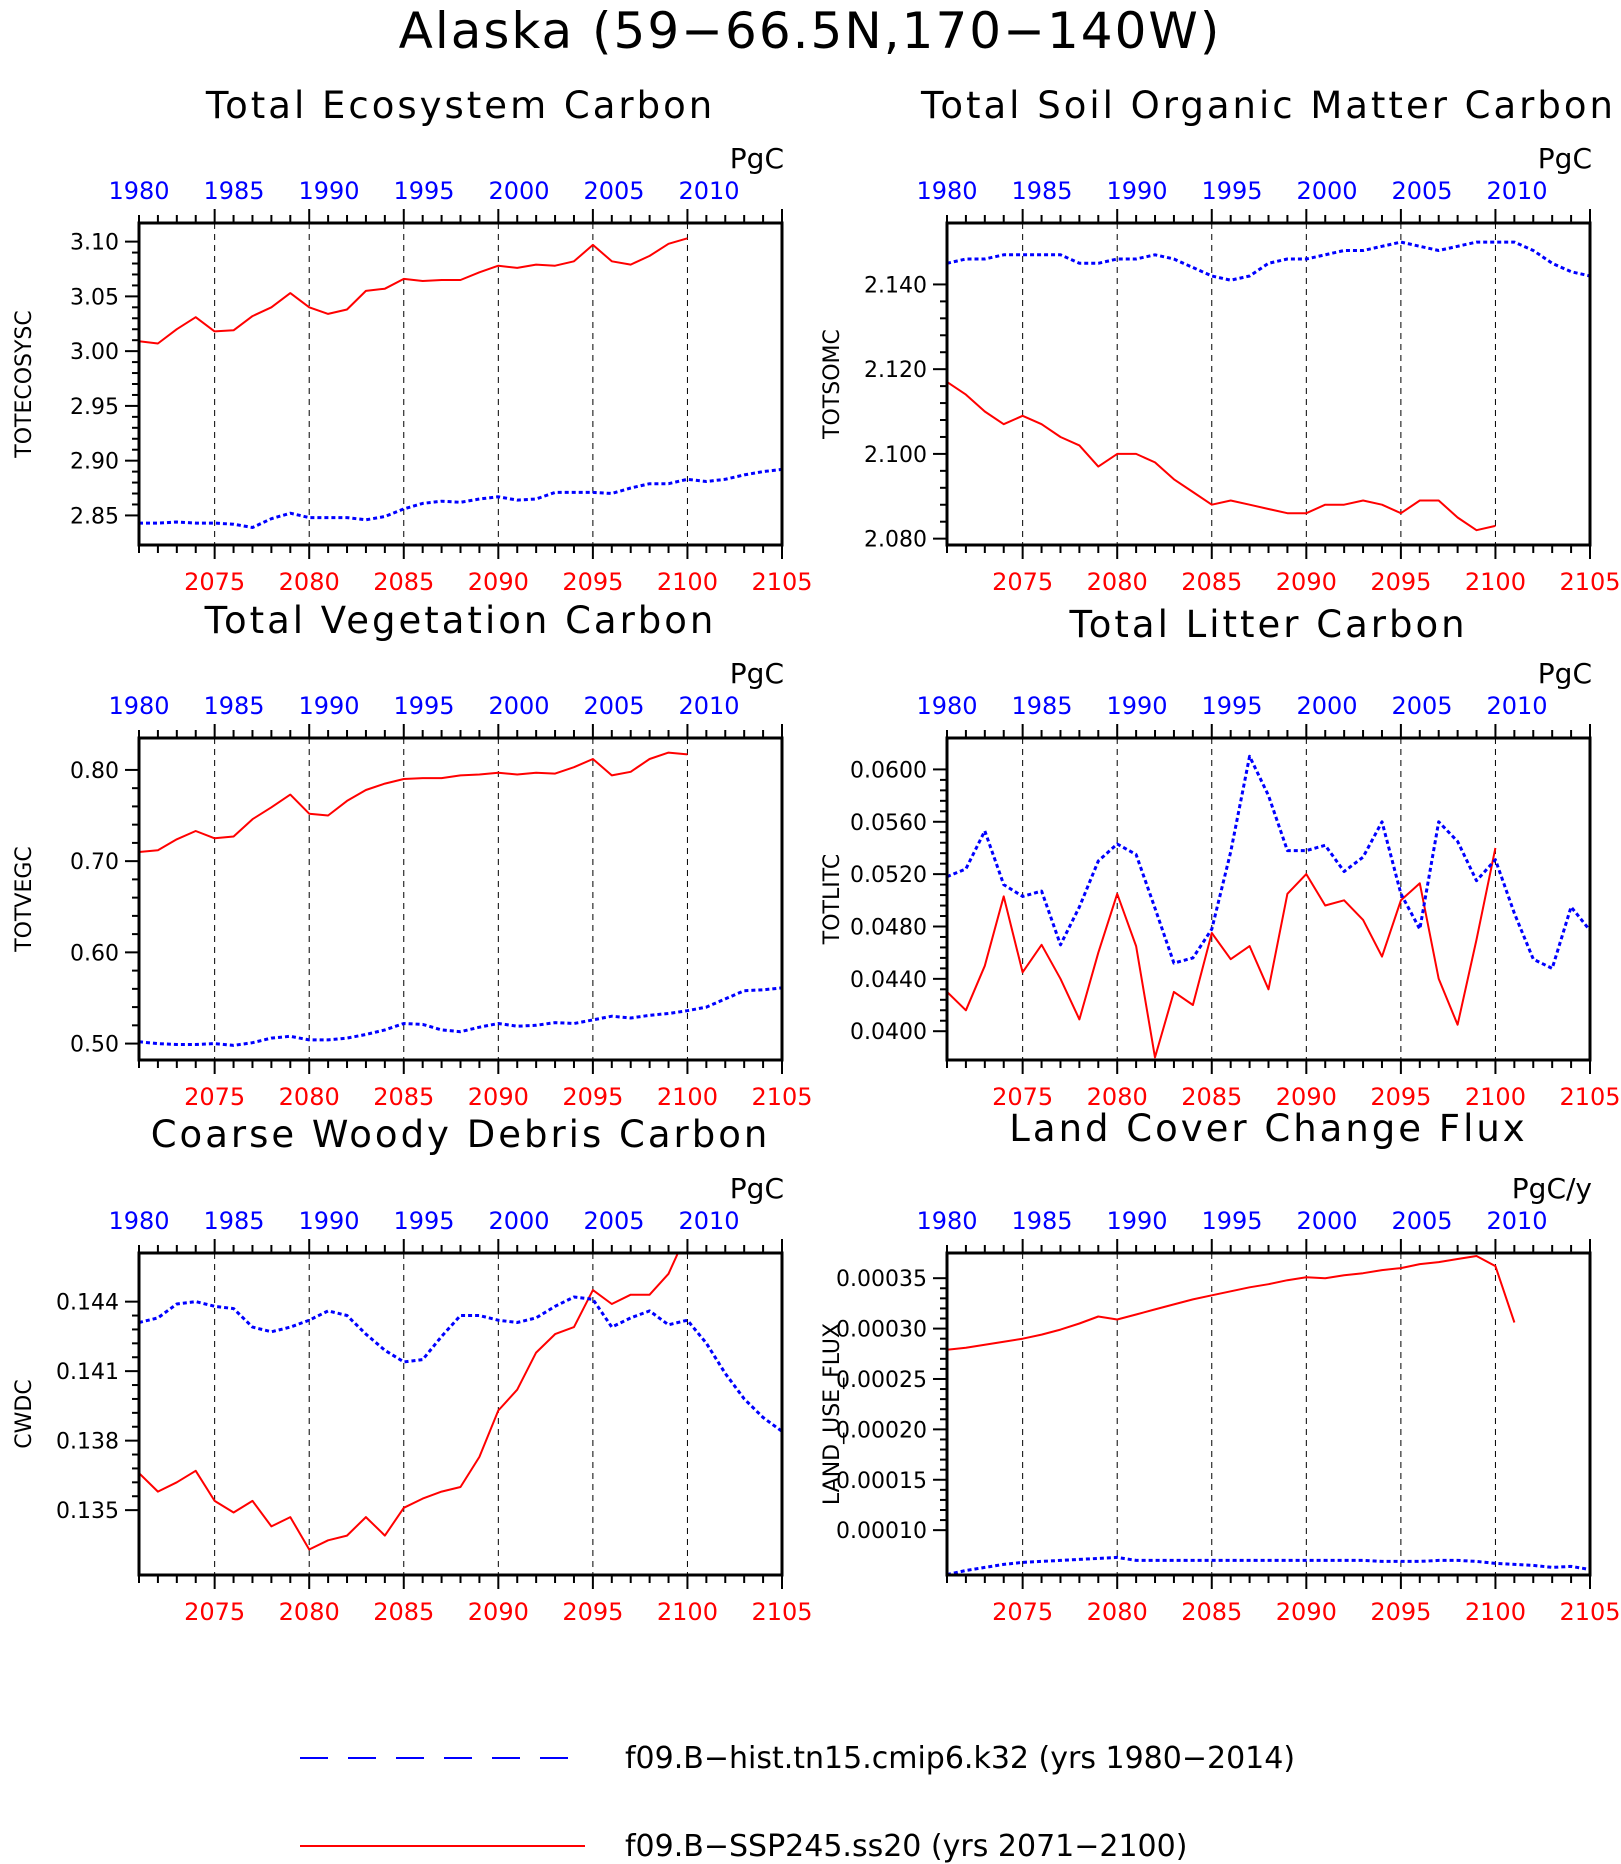 This screenshot has width=1621, height=1864. What do you see at coordinates (94, 352) in the screenshot?
I see `y-tick-label: 3.00` at bounding box center [94, 352].